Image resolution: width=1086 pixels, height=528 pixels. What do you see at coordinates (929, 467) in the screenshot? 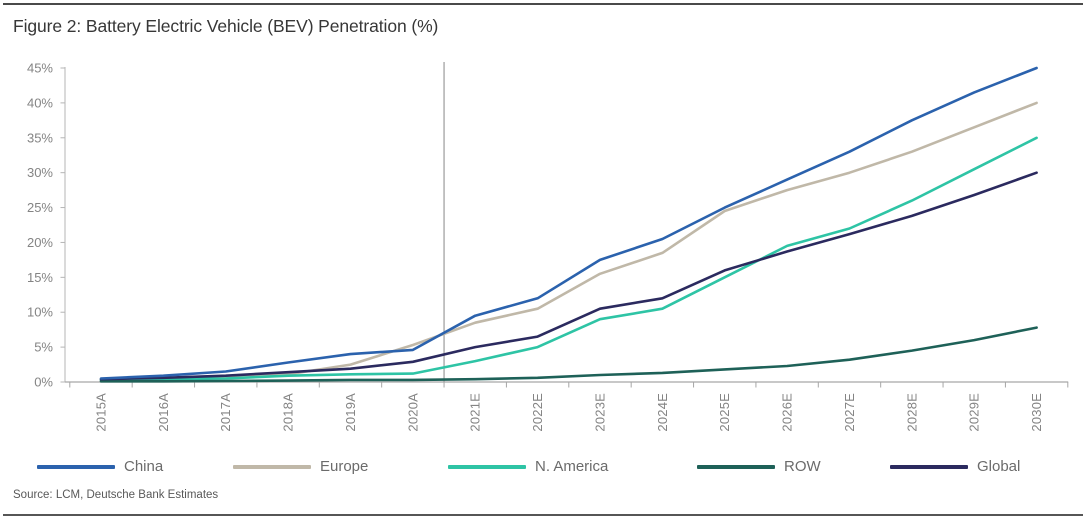
I see `legend-swatch-global` at bounding box center [929, 467].